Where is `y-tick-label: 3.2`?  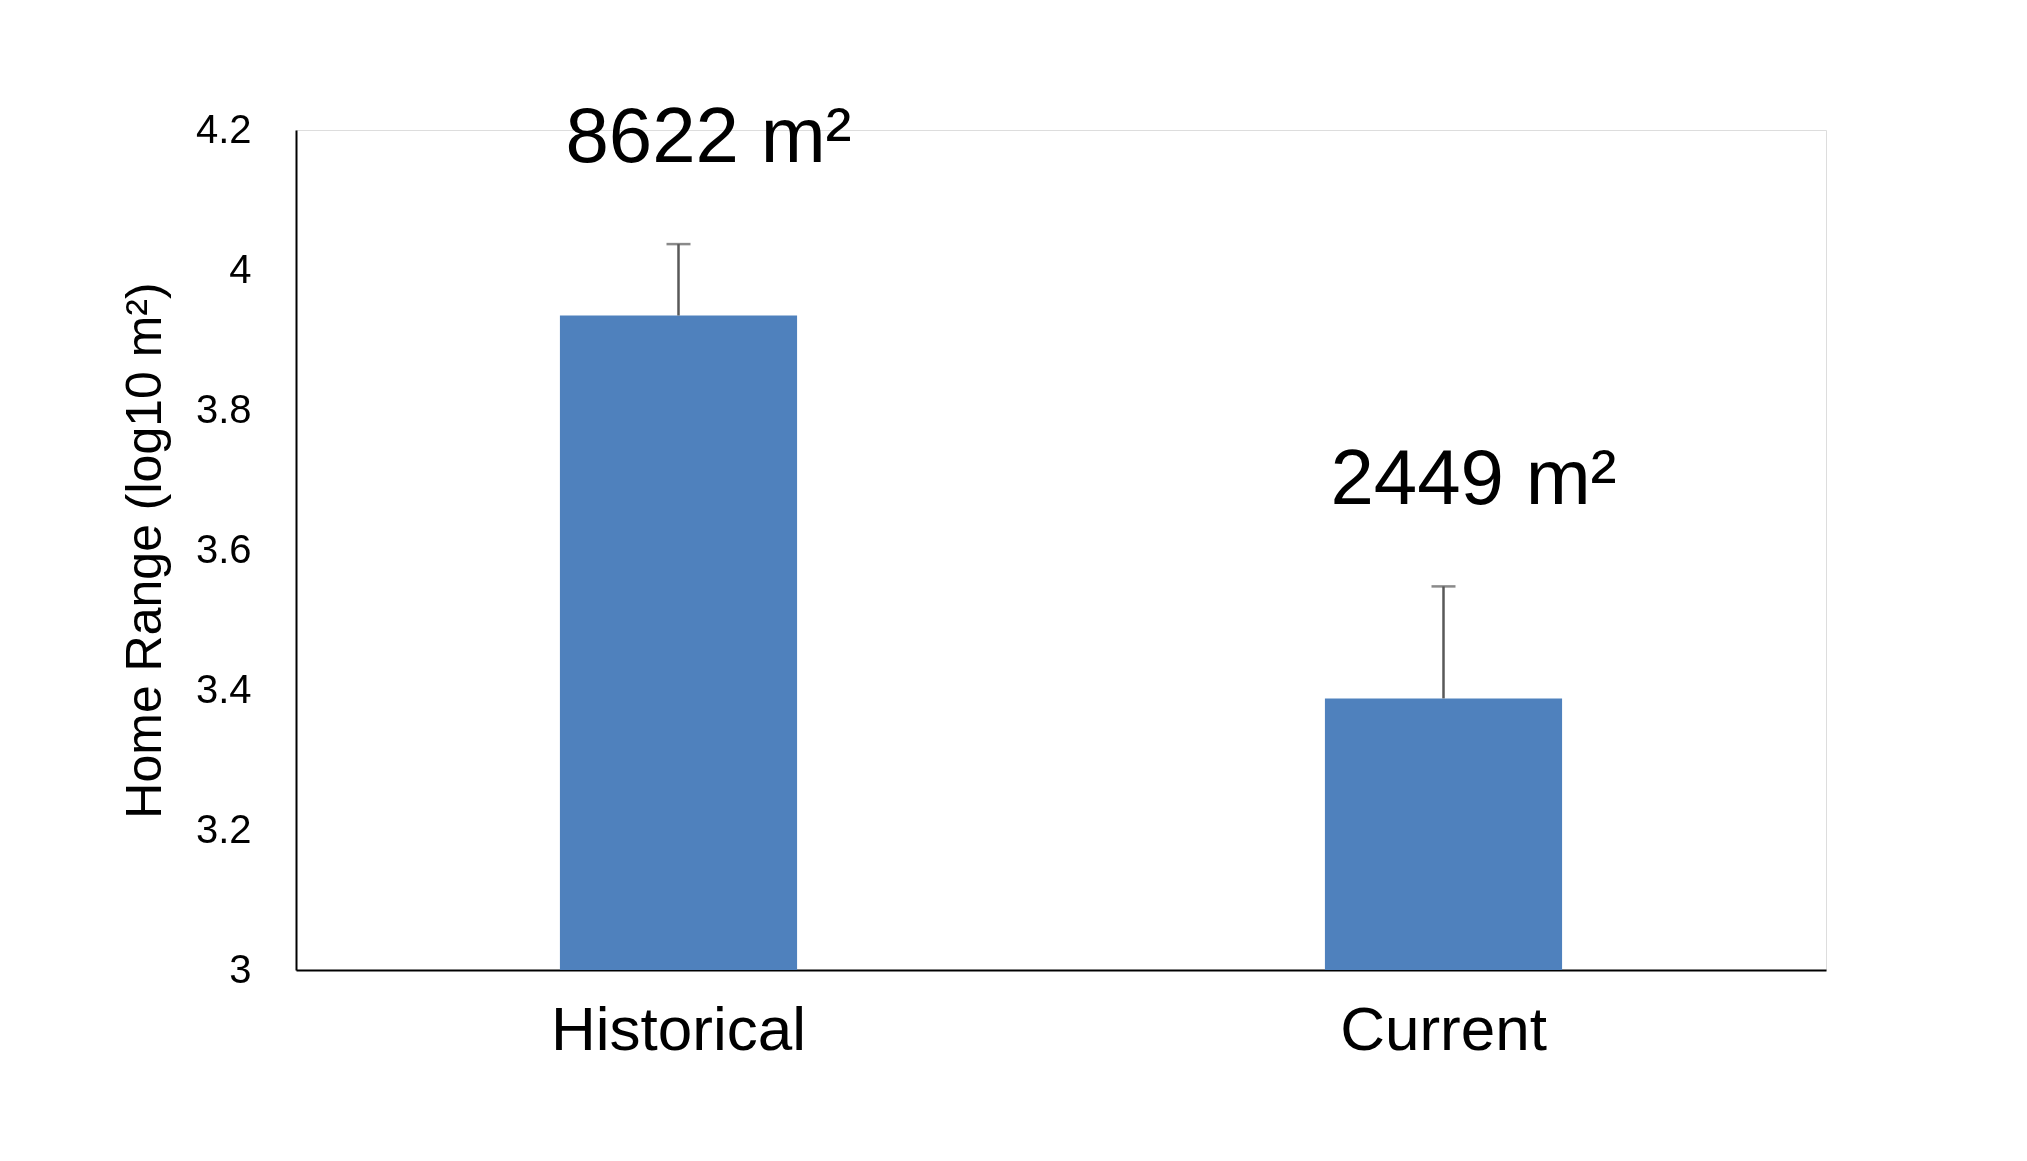 y-tick-label: 3.2 is located at coordinates (223, 828).